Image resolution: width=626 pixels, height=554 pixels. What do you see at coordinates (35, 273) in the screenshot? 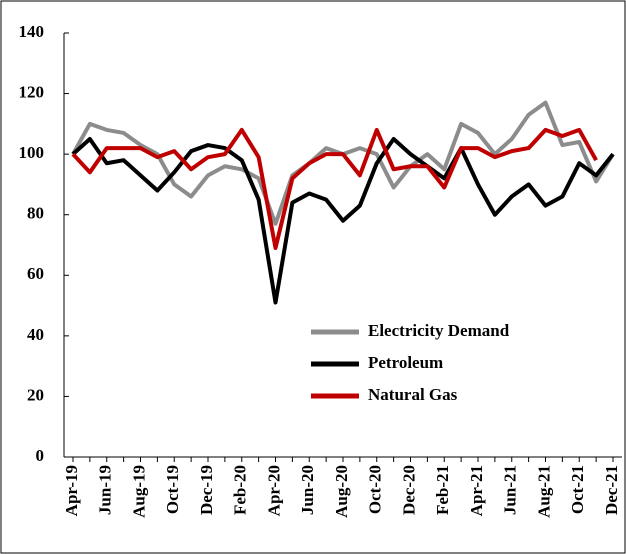
I see `y-tick-label: 60` at bounding box center [35, 273].